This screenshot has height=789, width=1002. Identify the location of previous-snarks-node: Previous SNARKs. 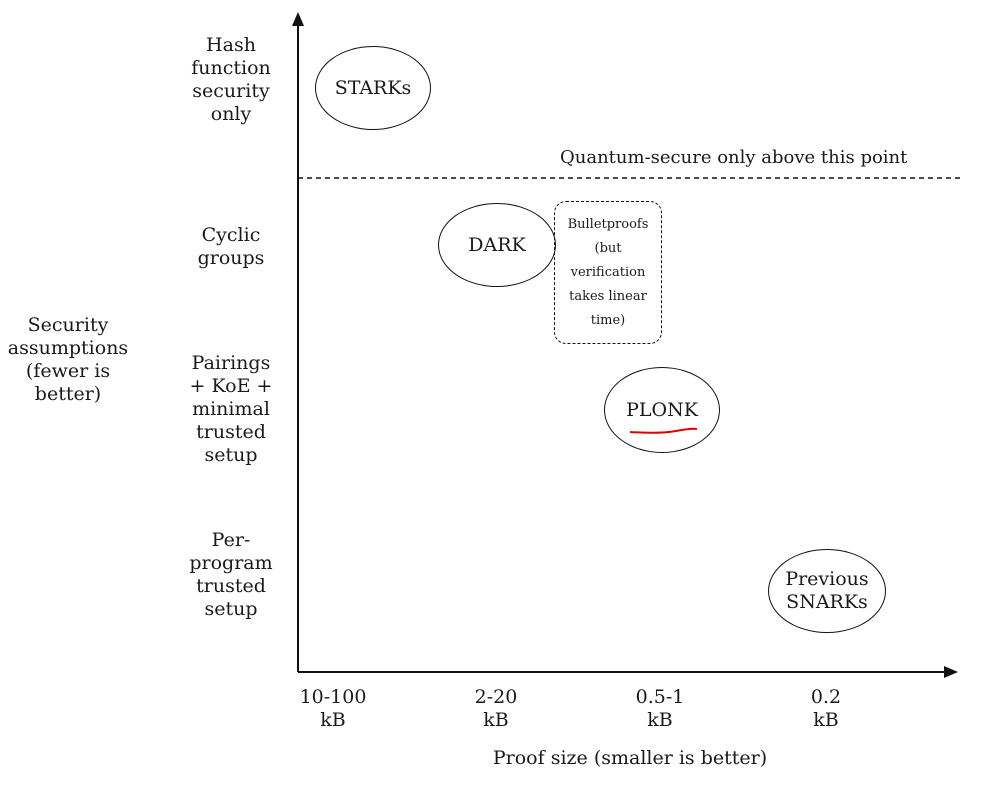
(827, 591).